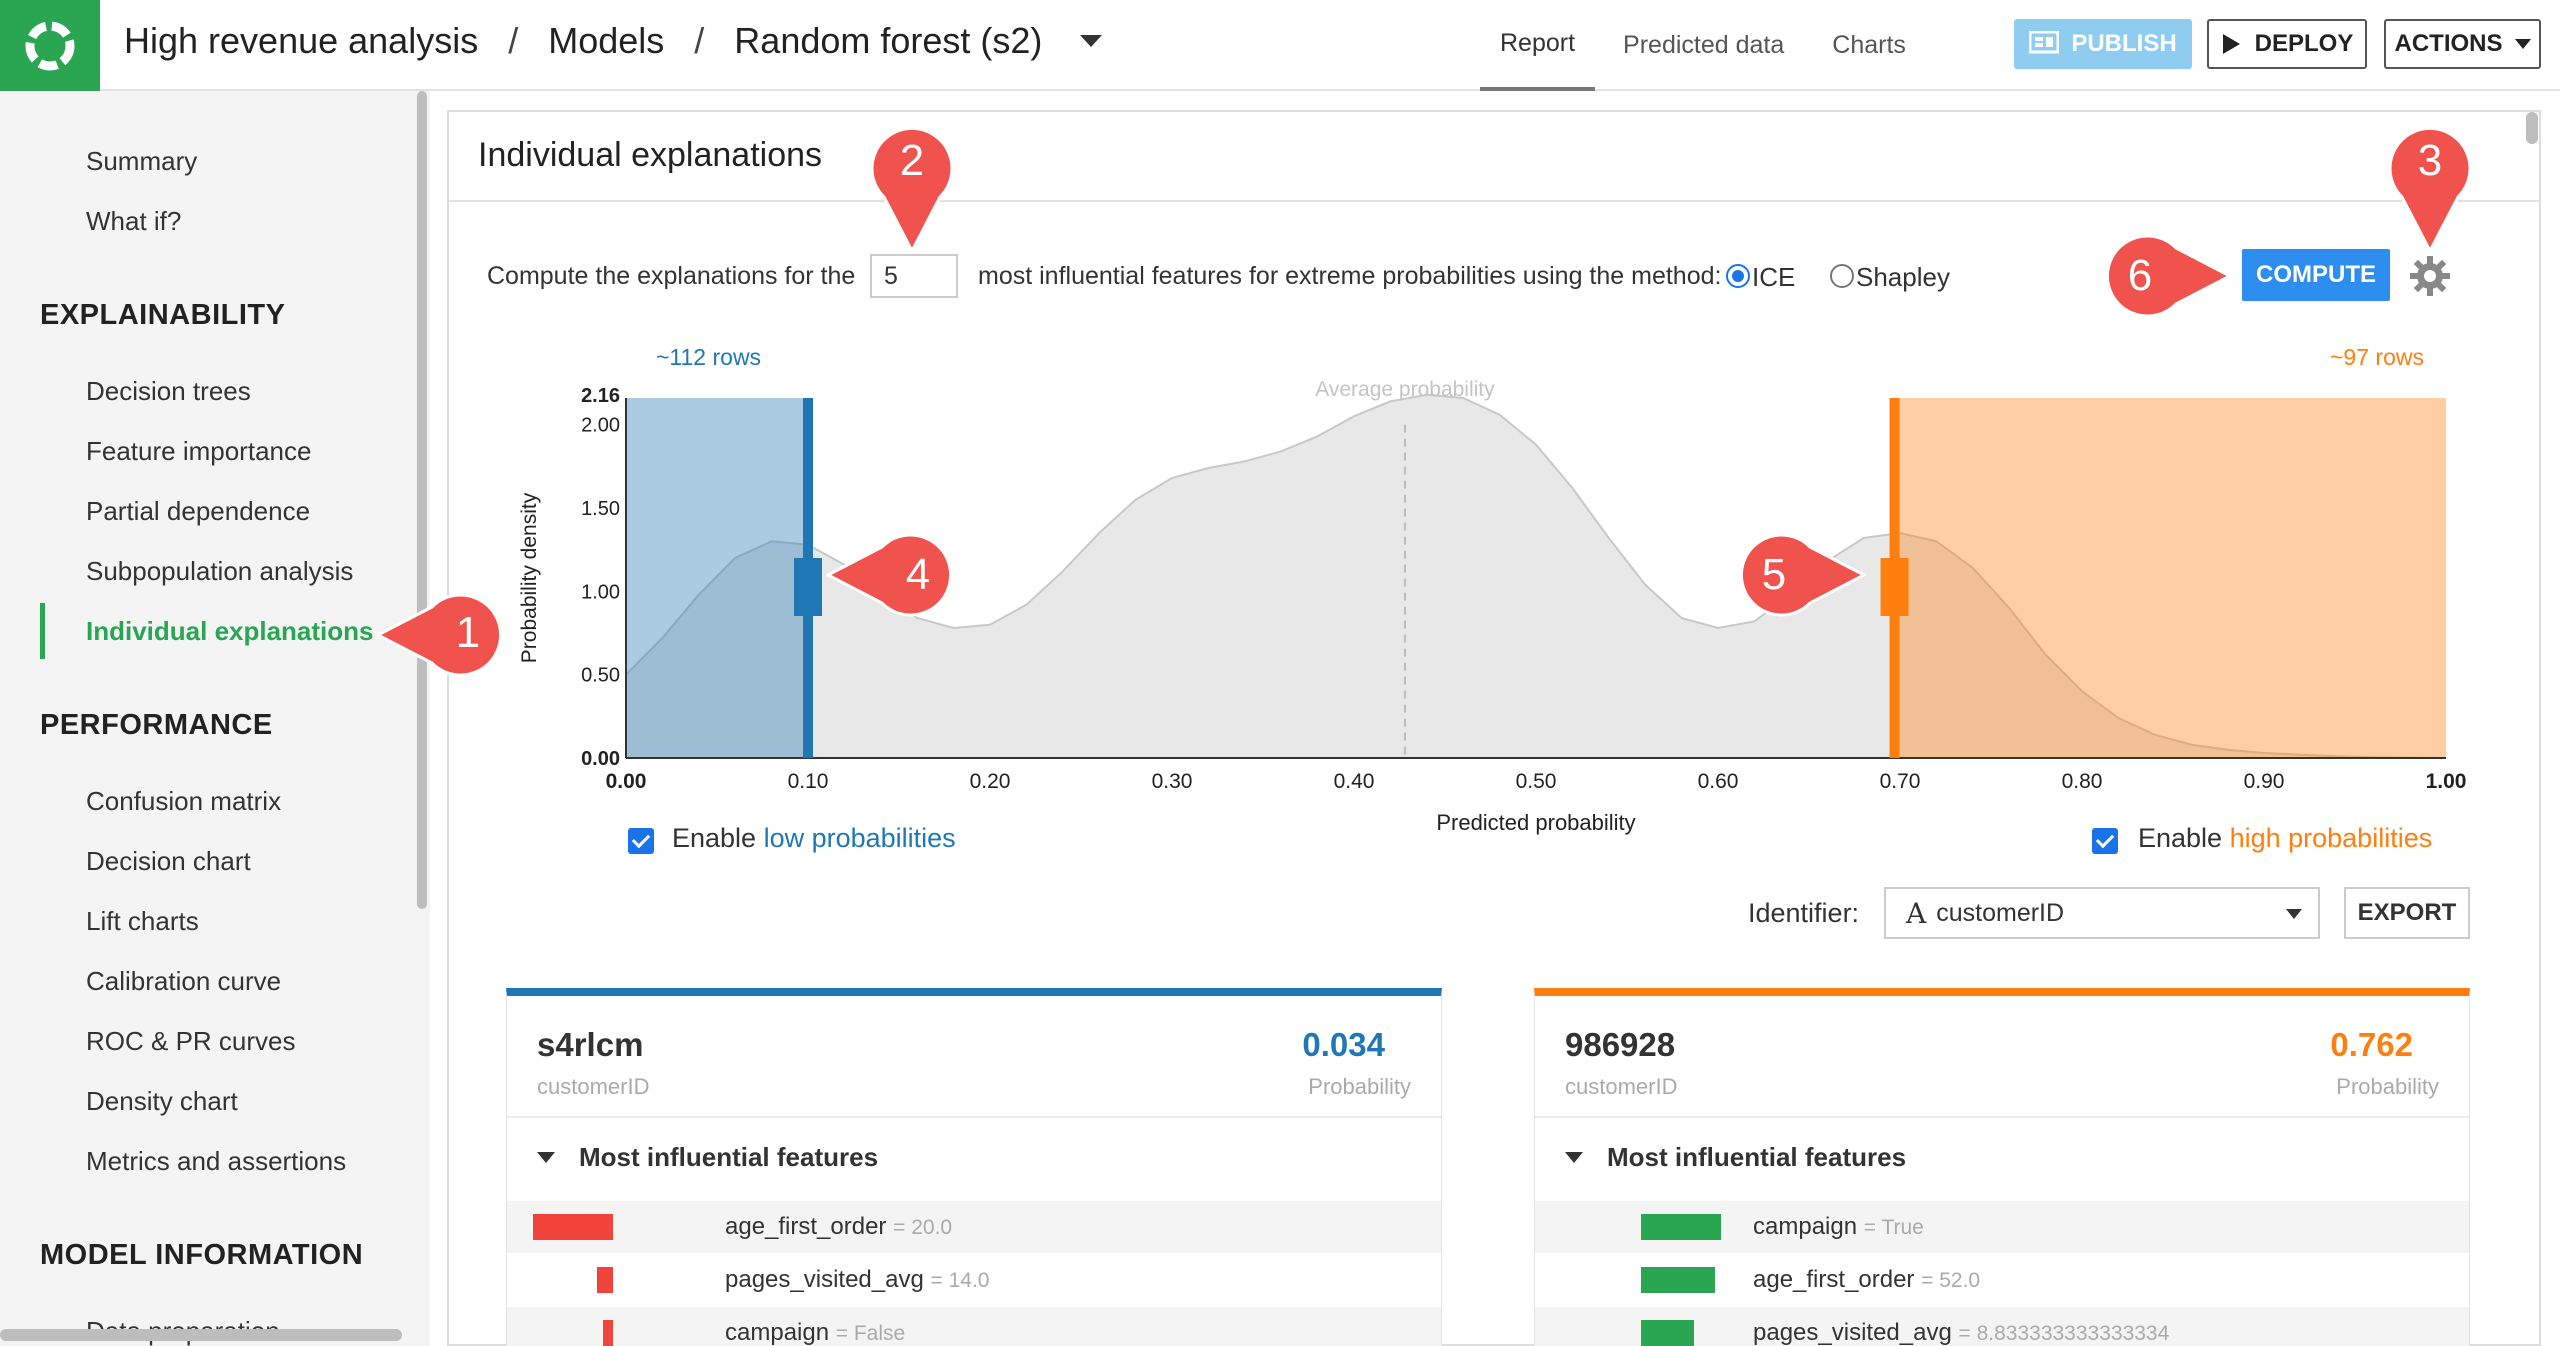 This screenshot has height=1346, width=2560. I want to click on publish-button: PUBLISH, so click(2103, 44).